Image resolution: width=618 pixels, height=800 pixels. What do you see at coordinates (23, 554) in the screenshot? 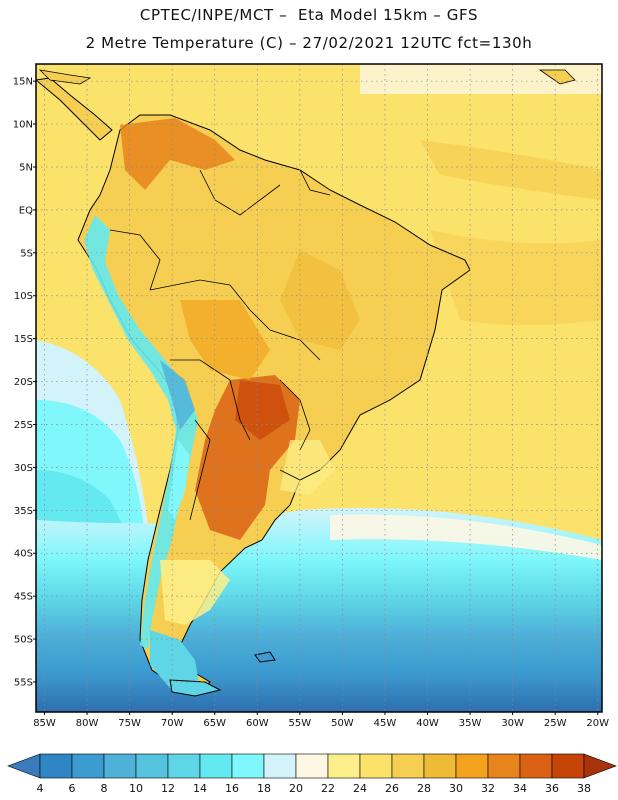
I see `lat-label: 40S` at bounding box center [23, 554].